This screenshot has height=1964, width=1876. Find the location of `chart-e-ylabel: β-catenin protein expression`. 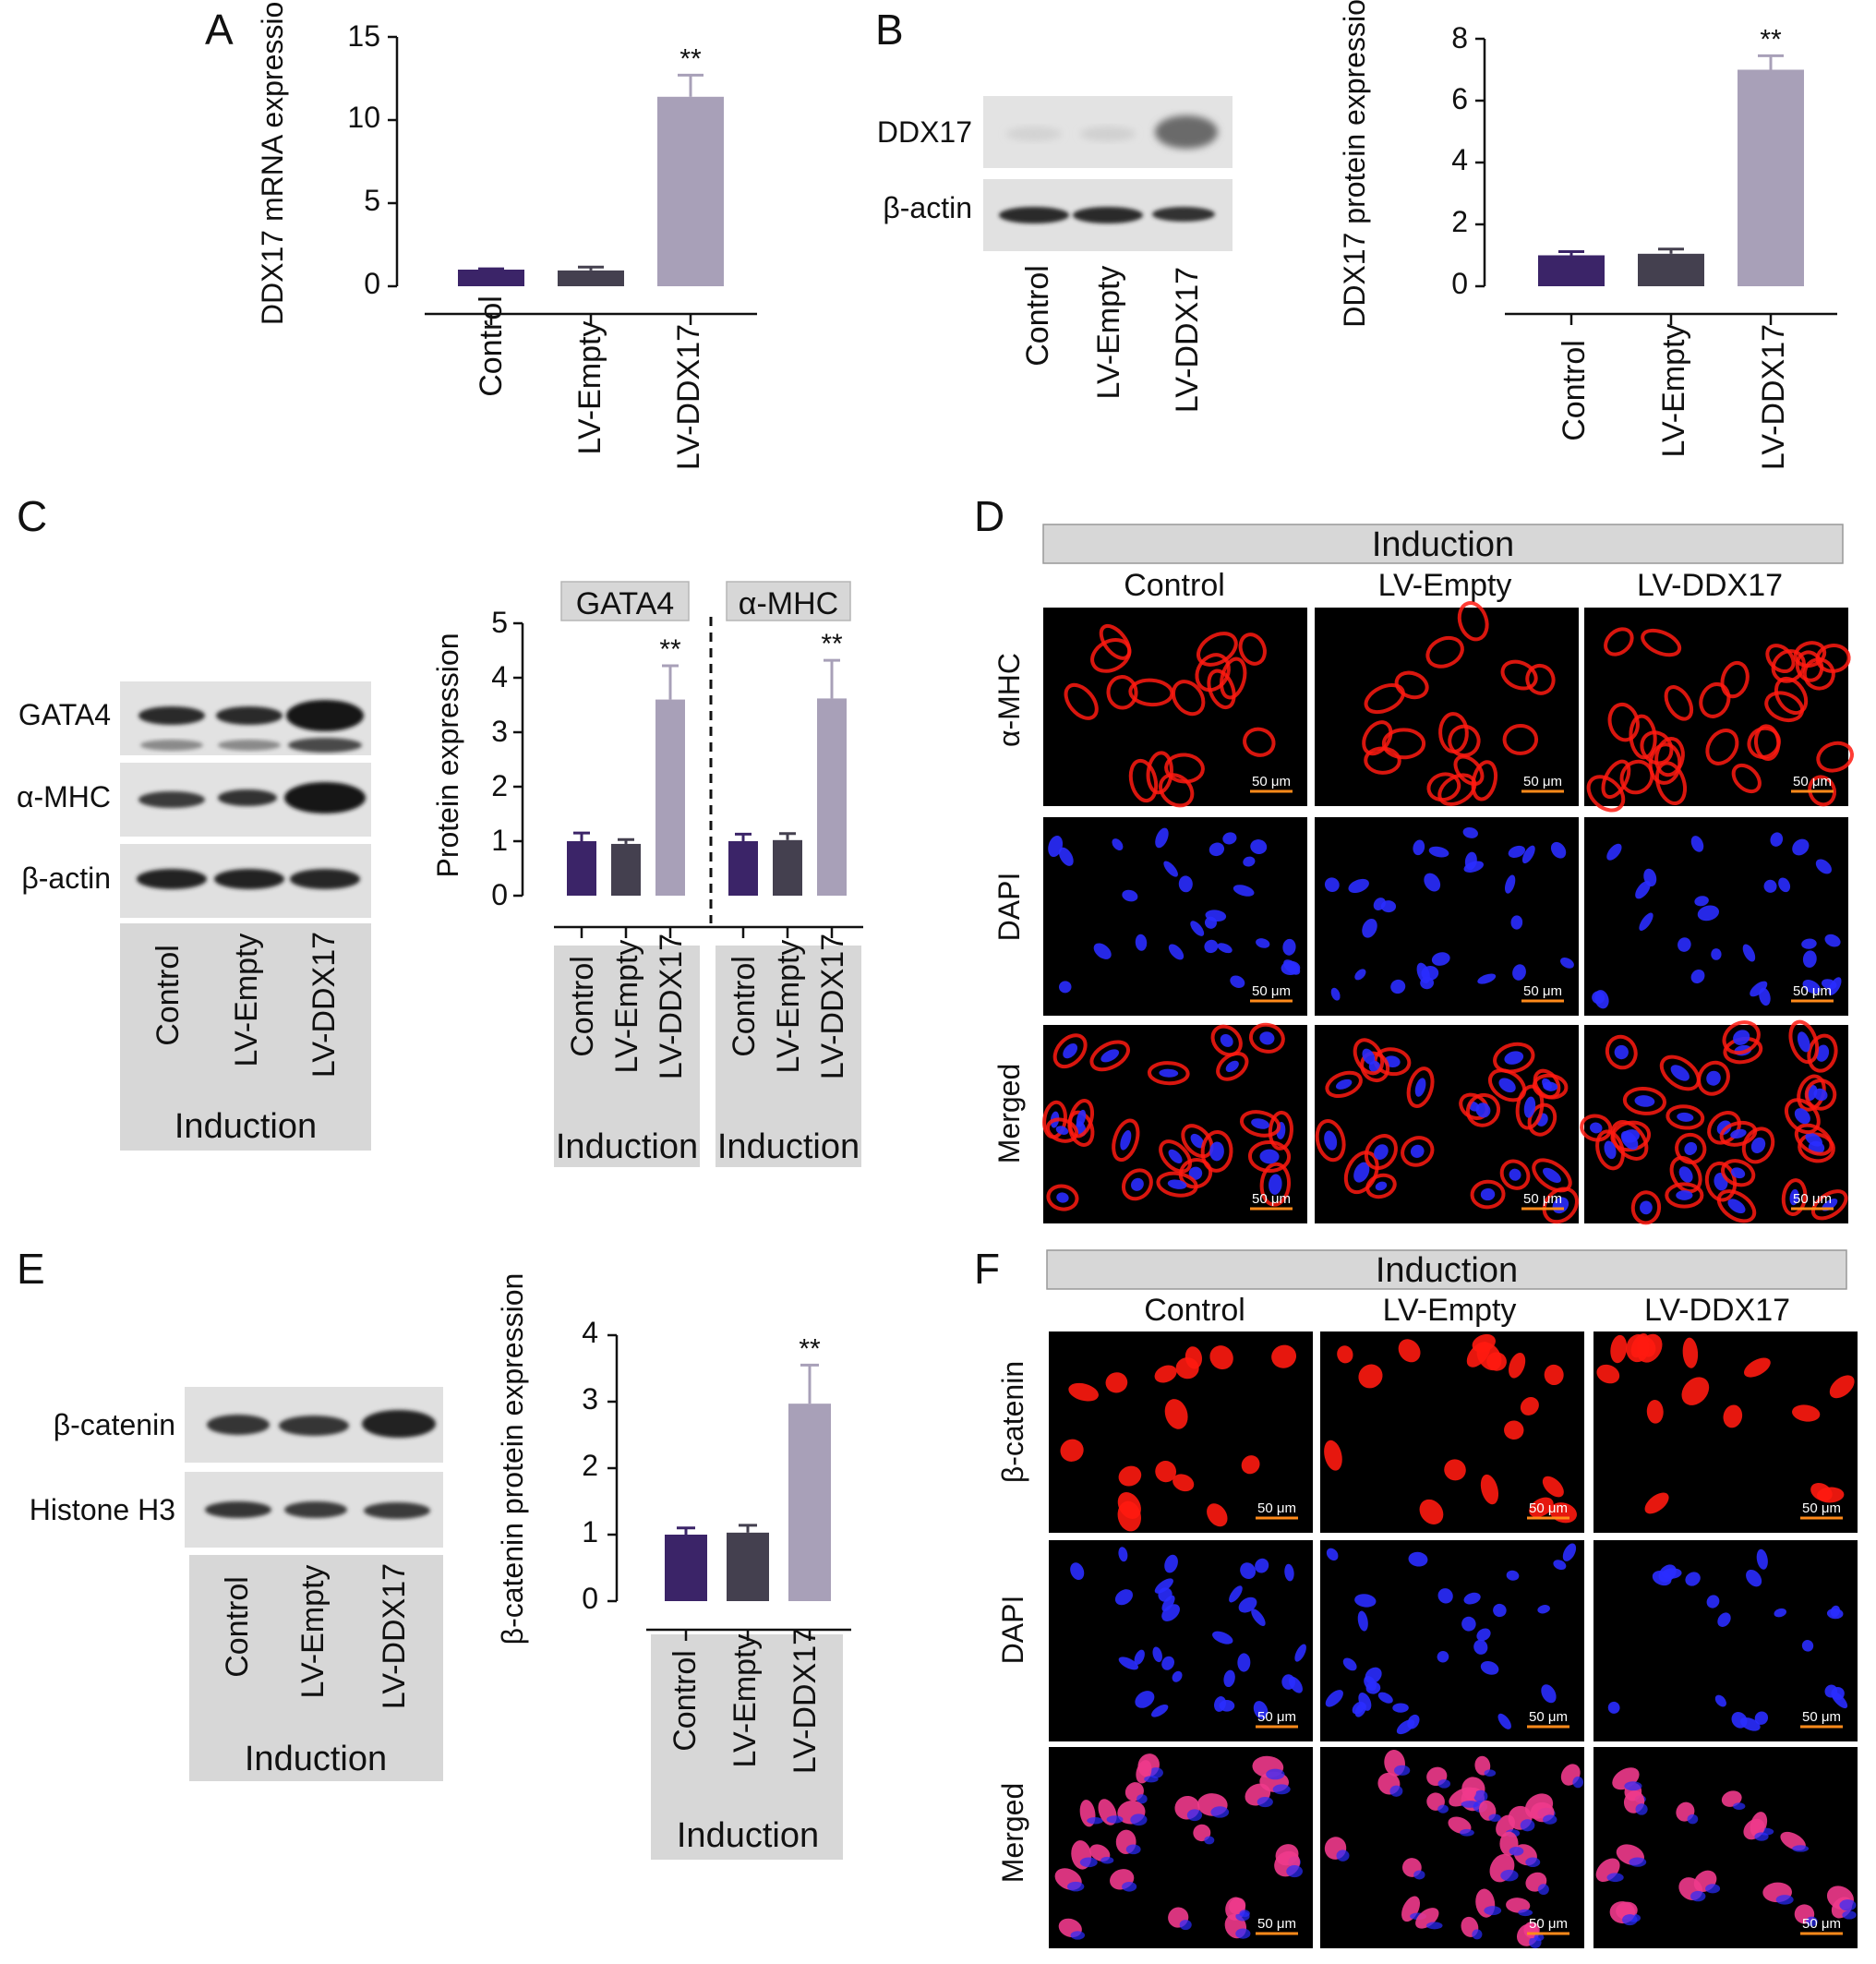

chart-e-ylabel: β-catenin protein expression is located at coordinates (512, 1459).